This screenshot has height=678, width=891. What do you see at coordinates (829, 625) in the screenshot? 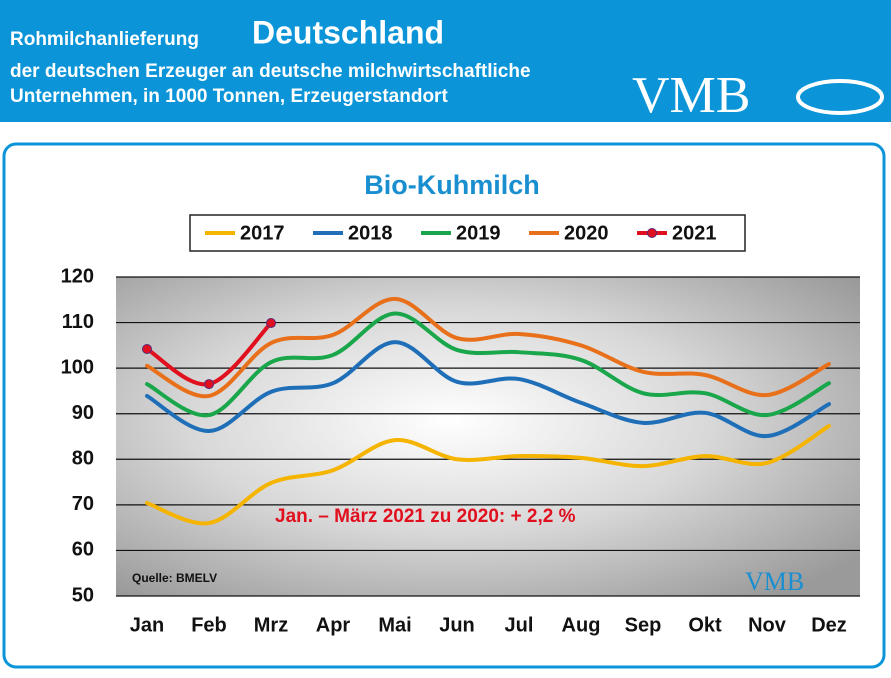
I see `x-tick-label: Dez` at bounding box center [829, 625].